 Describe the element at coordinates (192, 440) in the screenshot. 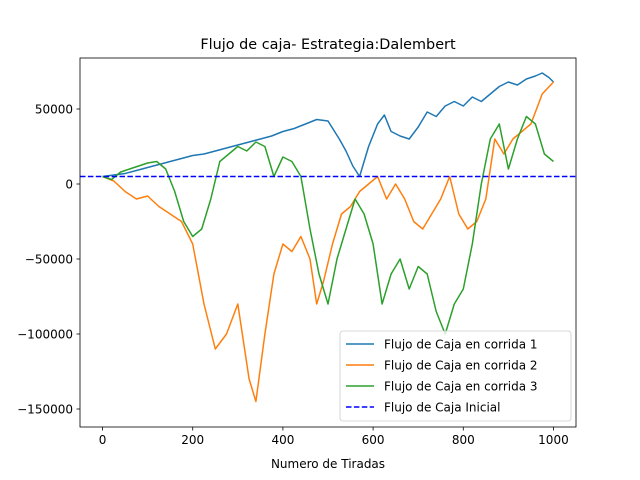

I see `x-tick-label: 200` at that location.